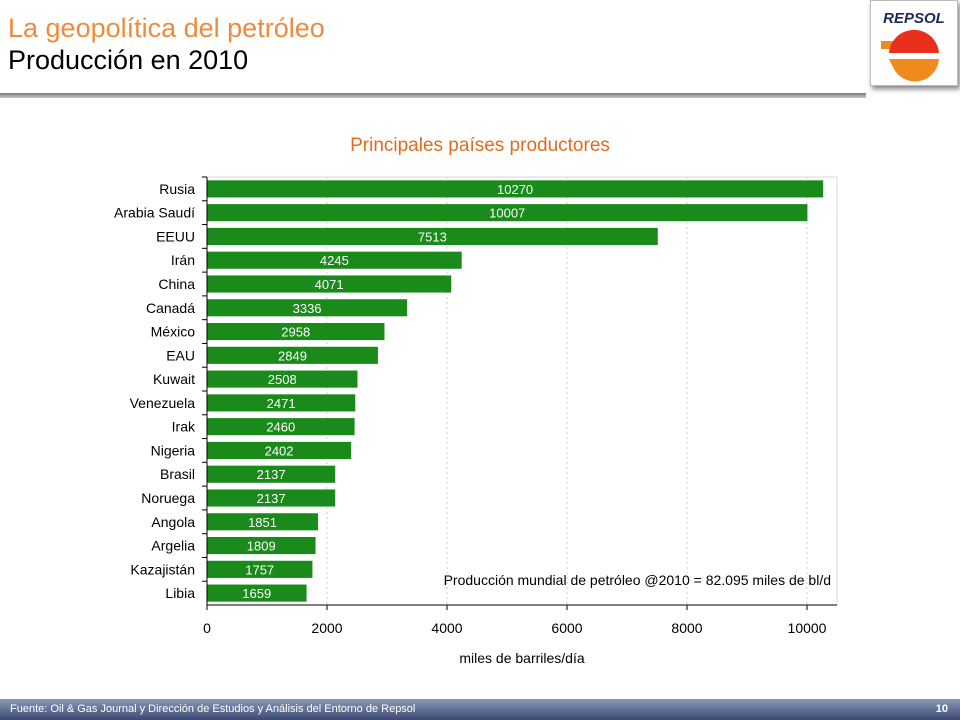  I want to click on category-label-16: Kazajistán, so click(162, 569).